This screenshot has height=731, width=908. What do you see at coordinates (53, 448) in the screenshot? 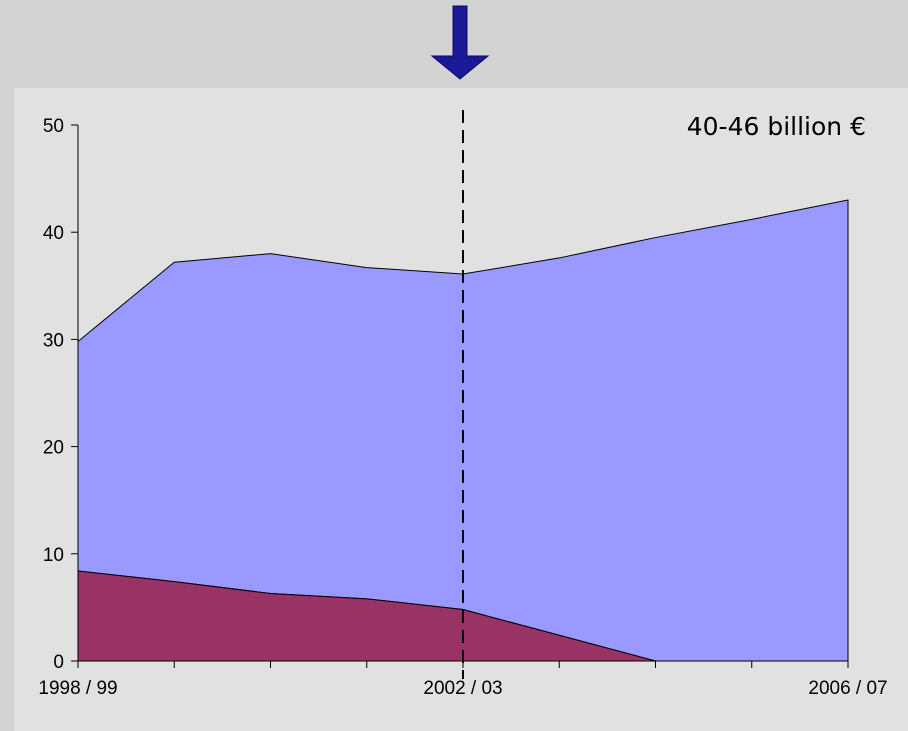
I see `y-tick-label-20: 20` at bounding box center [53, 448].